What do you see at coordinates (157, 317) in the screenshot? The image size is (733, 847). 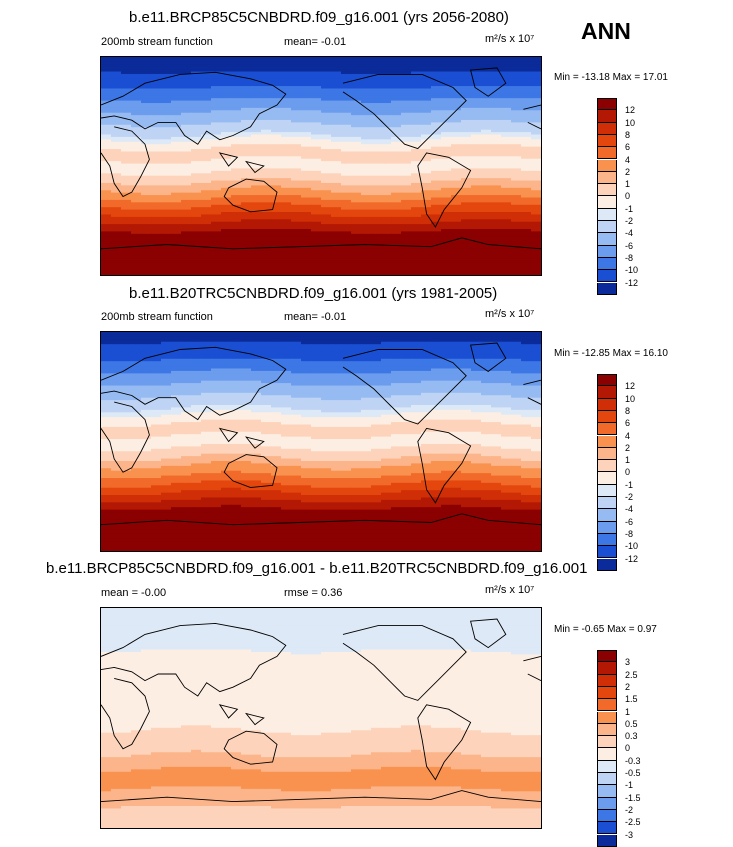 I see `panel-2-variable-label: 200mb stream function` at bounding box center [157, 317].